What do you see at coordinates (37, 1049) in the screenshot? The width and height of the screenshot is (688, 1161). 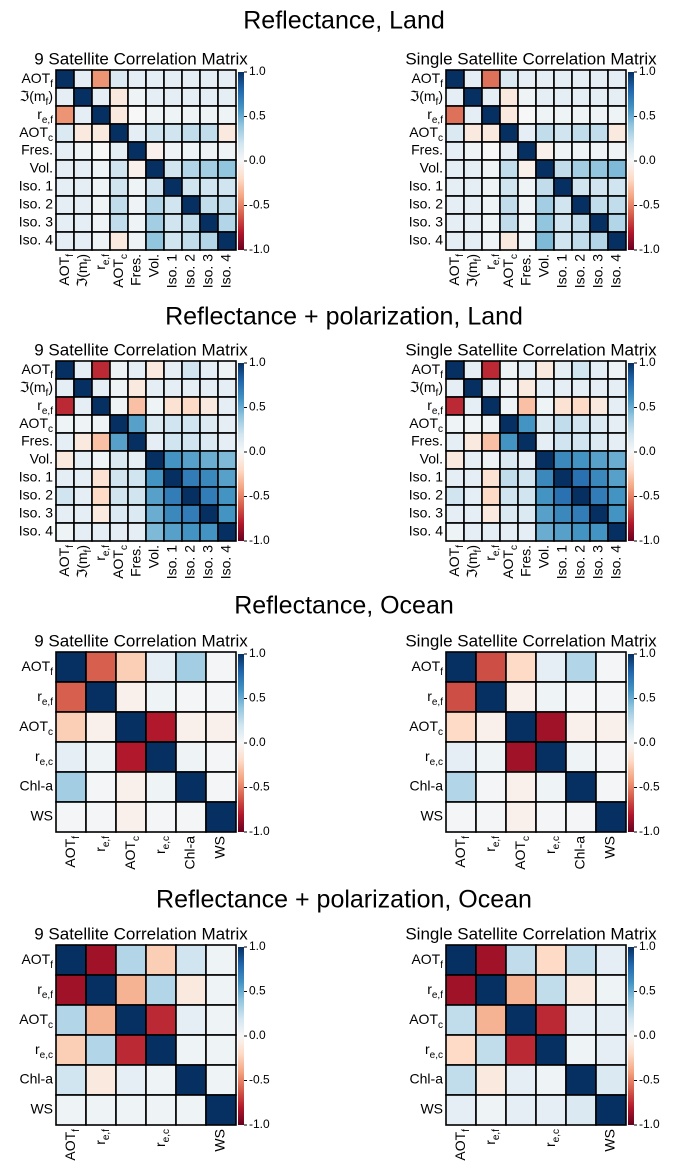 I see `row-label-base: r` at bounding box center [37, 1049].